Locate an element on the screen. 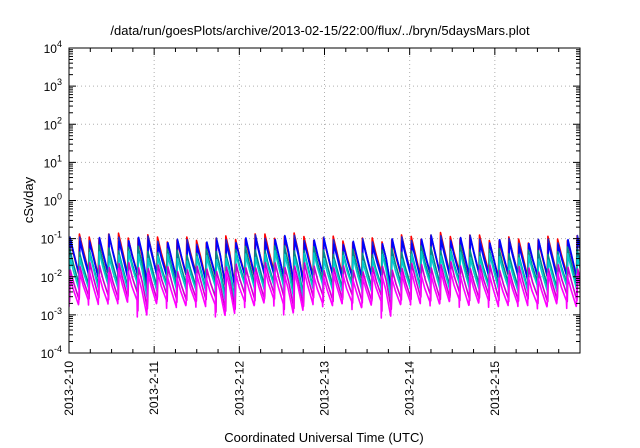 This screenshot has width=640, height=448. x-tick-label: 2013-2-12 is located at coordinates (239, 388).